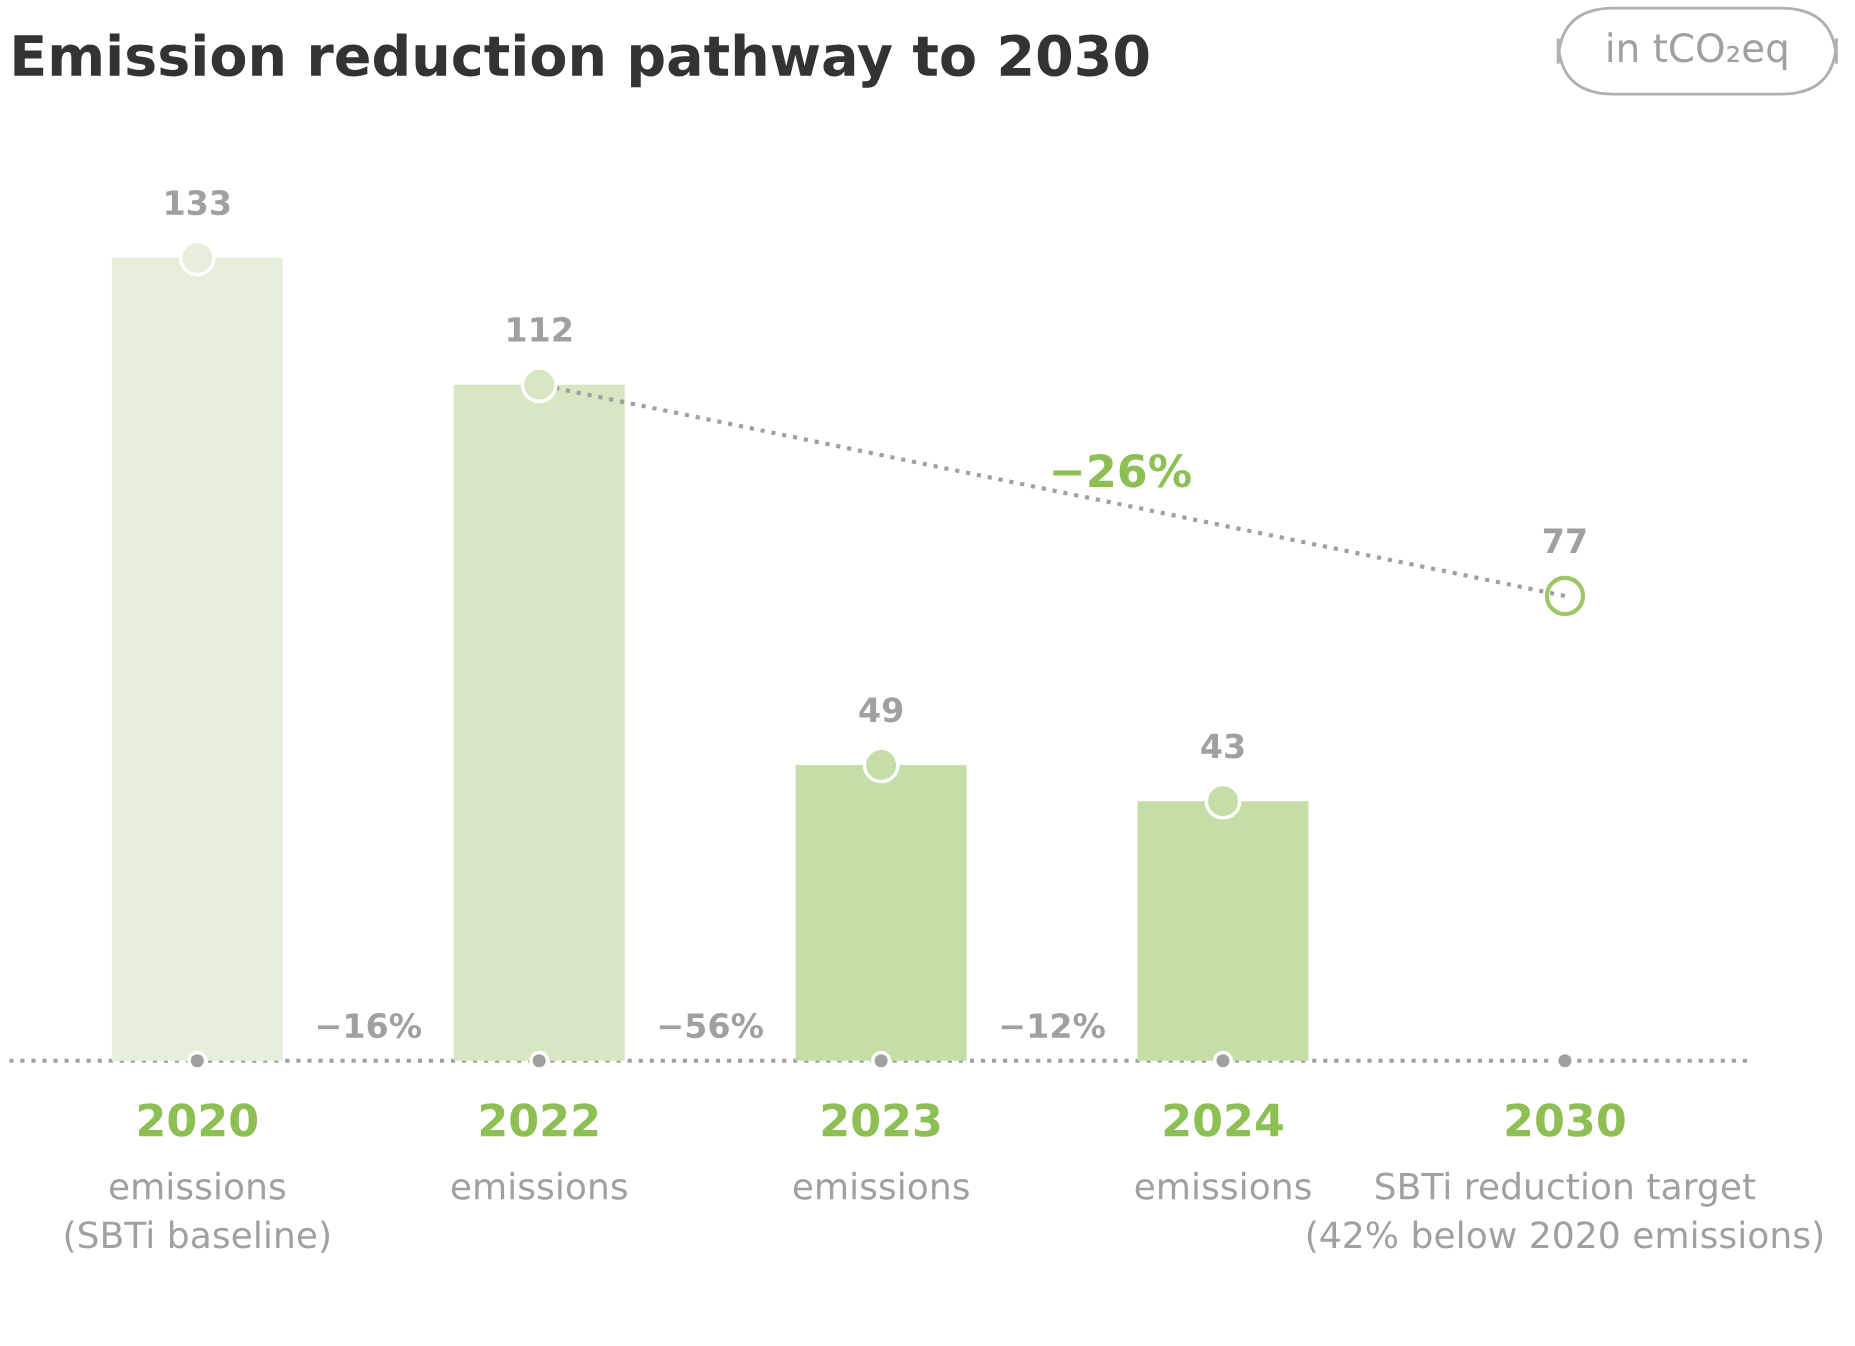  Describe the element at coordinates (369, 1026) in the screenshot. I see `annotation: −16%` at that location.